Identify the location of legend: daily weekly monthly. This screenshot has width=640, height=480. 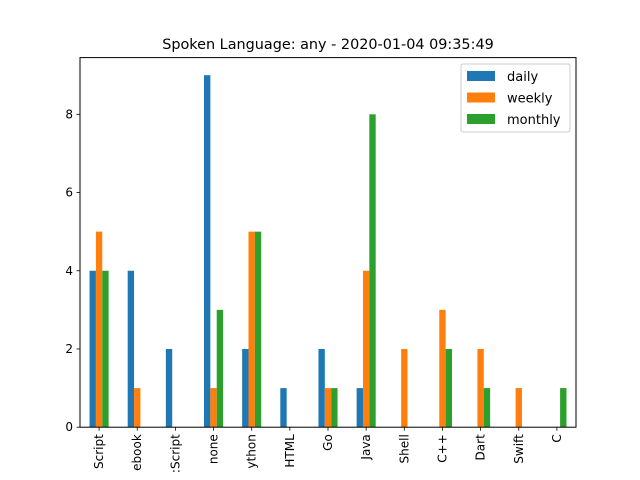
(515, 98).